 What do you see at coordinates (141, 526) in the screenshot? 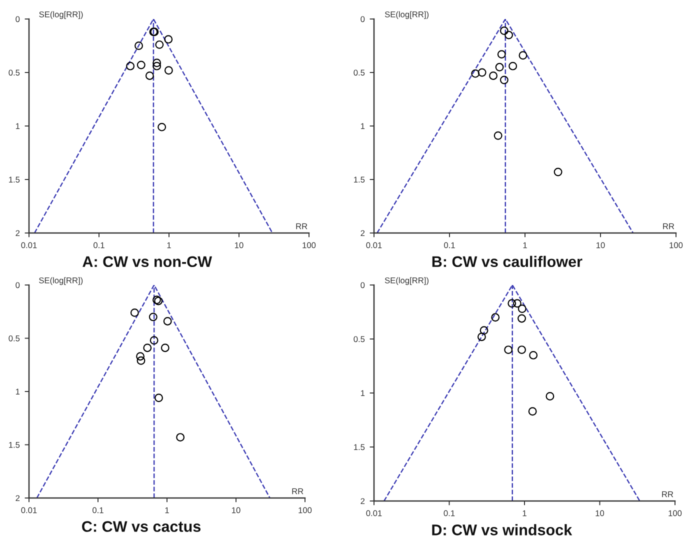
I see `text: C: CW vs cactus` at bounding box center [141, 526].